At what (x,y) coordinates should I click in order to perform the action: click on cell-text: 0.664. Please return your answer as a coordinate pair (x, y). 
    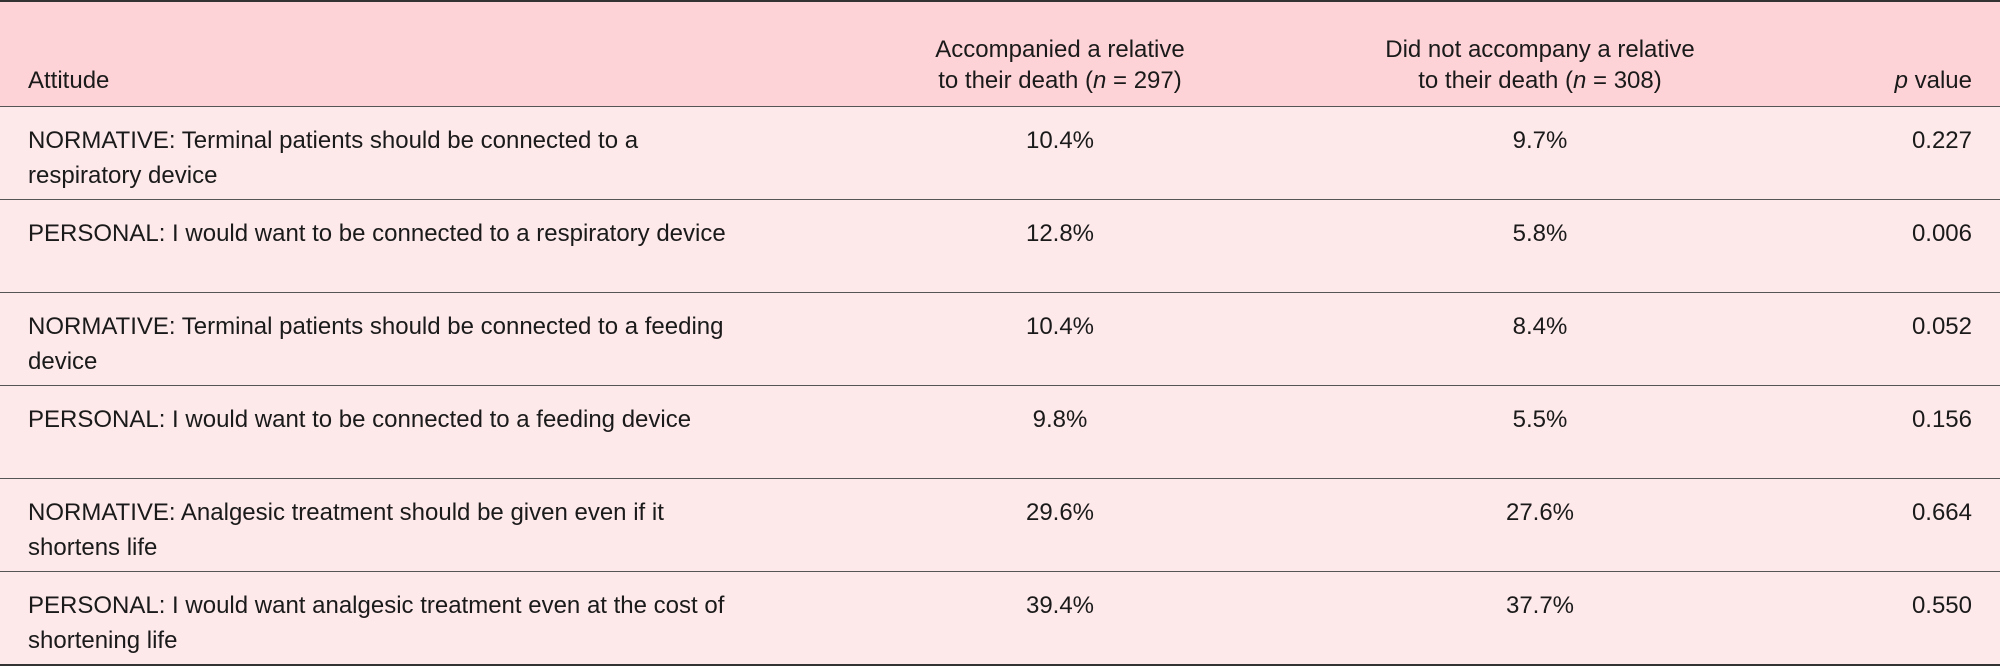
    Looking at the image, I should click on (1941, 512).